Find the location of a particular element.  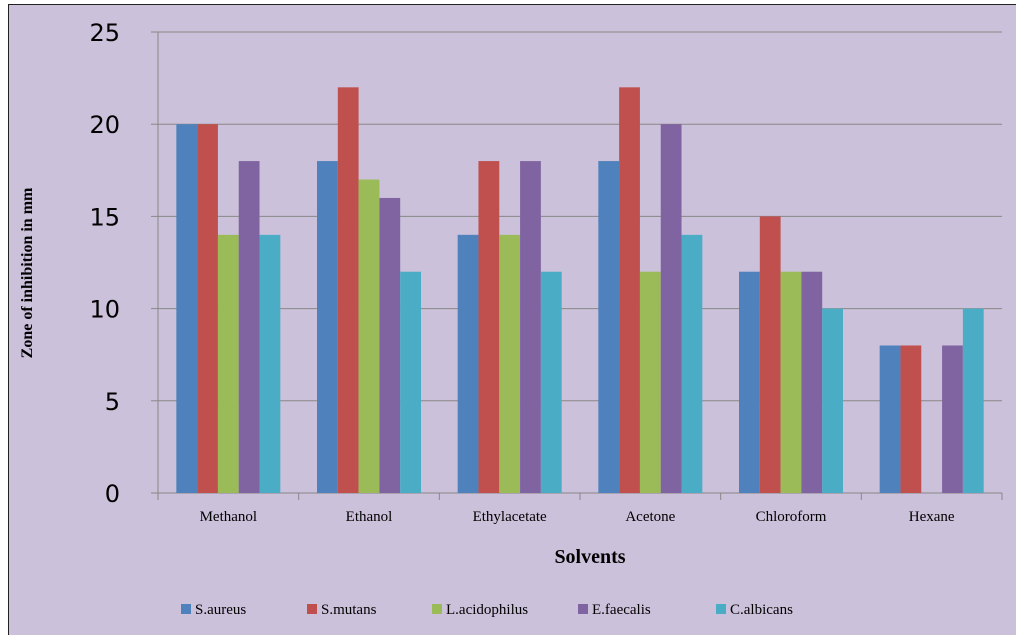

bar-e-faecalis-ethanol is located at coordinates (390, 345).